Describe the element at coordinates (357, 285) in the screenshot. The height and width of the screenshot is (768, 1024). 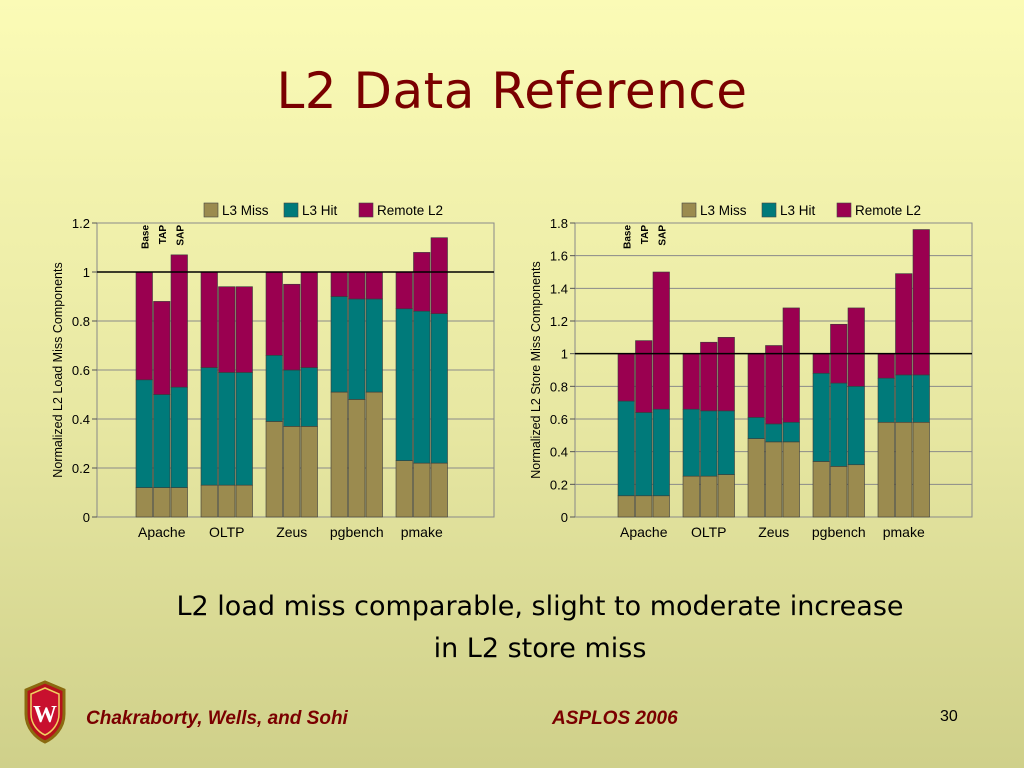
I see `bar-pgbench-tap-remote-l2` at that location.